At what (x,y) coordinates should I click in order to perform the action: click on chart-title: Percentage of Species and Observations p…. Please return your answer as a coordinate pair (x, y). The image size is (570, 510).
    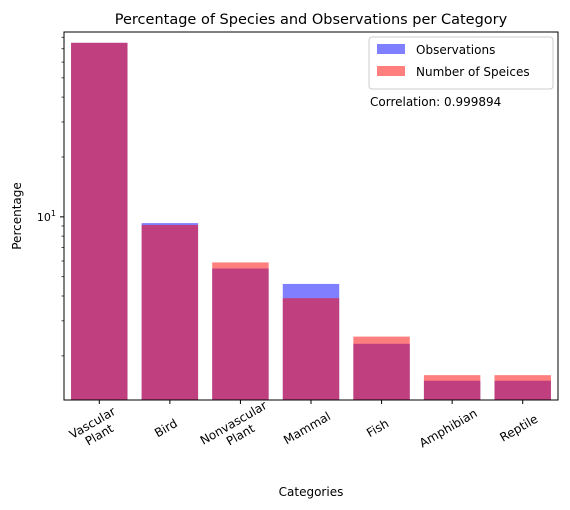
    Looking at the image, I should click on (311, 20).